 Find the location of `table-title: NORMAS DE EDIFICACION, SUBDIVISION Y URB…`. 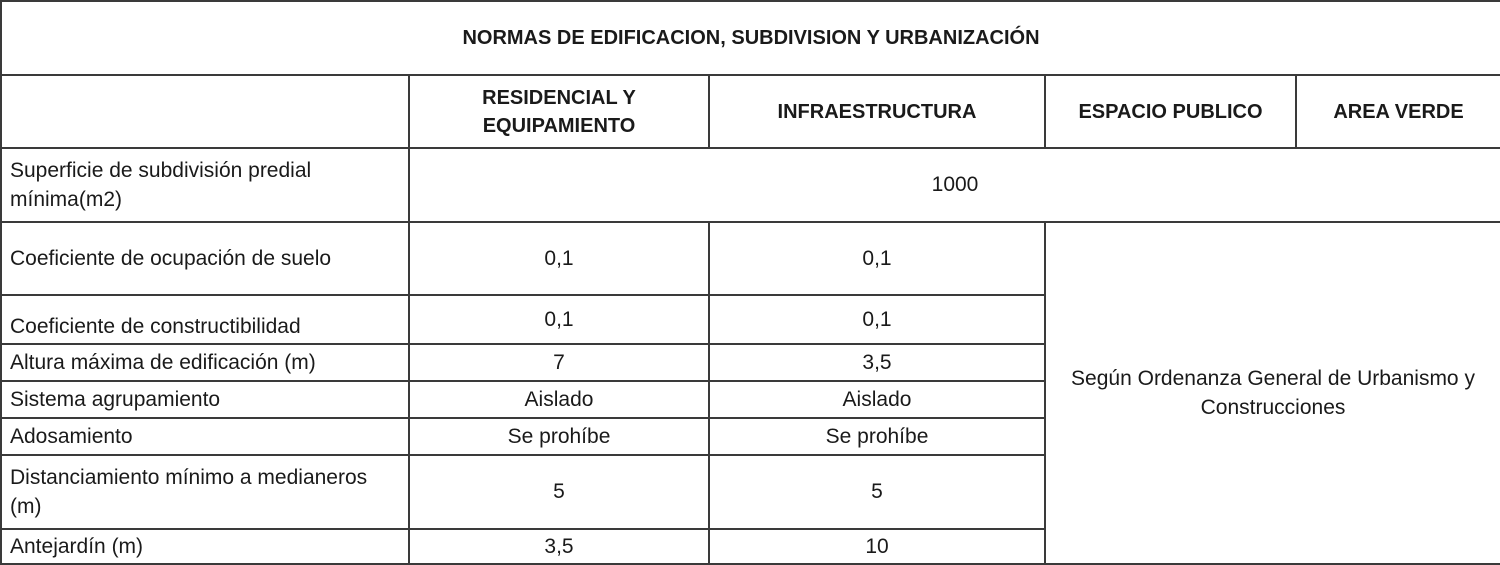

table-title: NORMAS DE EDIFICACION, SUBDIVISION Y URB… is located at coordinates (750, 38).